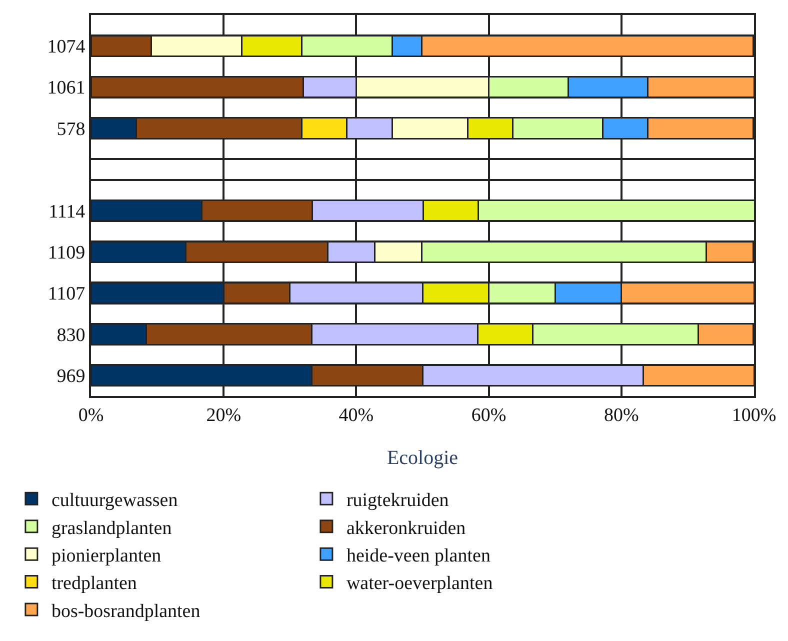 The image size is (788, 641). Describe the element at coordinates (126, 611) in the screenshot. I see `legend-label: bos-bosrandplanten` at that location.